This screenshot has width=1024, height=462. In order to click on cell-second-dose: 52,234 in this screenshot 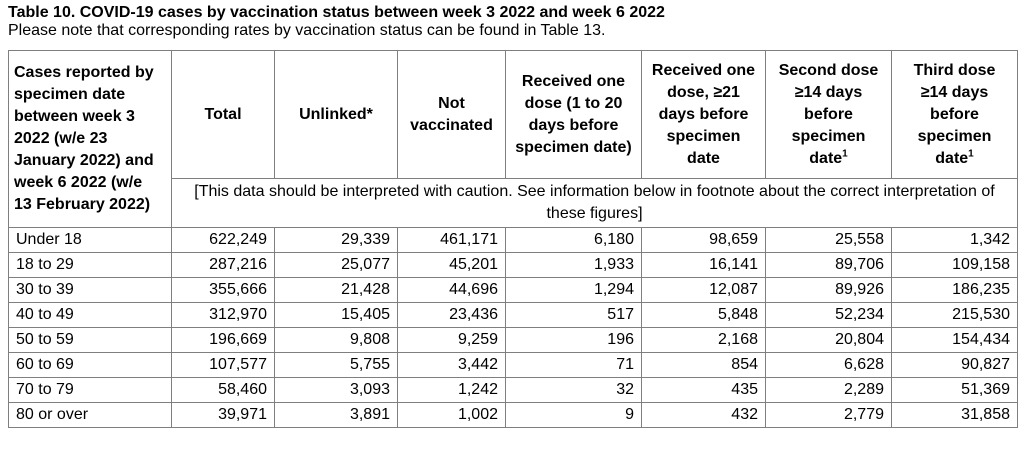, I will do `click(828, 315)`.